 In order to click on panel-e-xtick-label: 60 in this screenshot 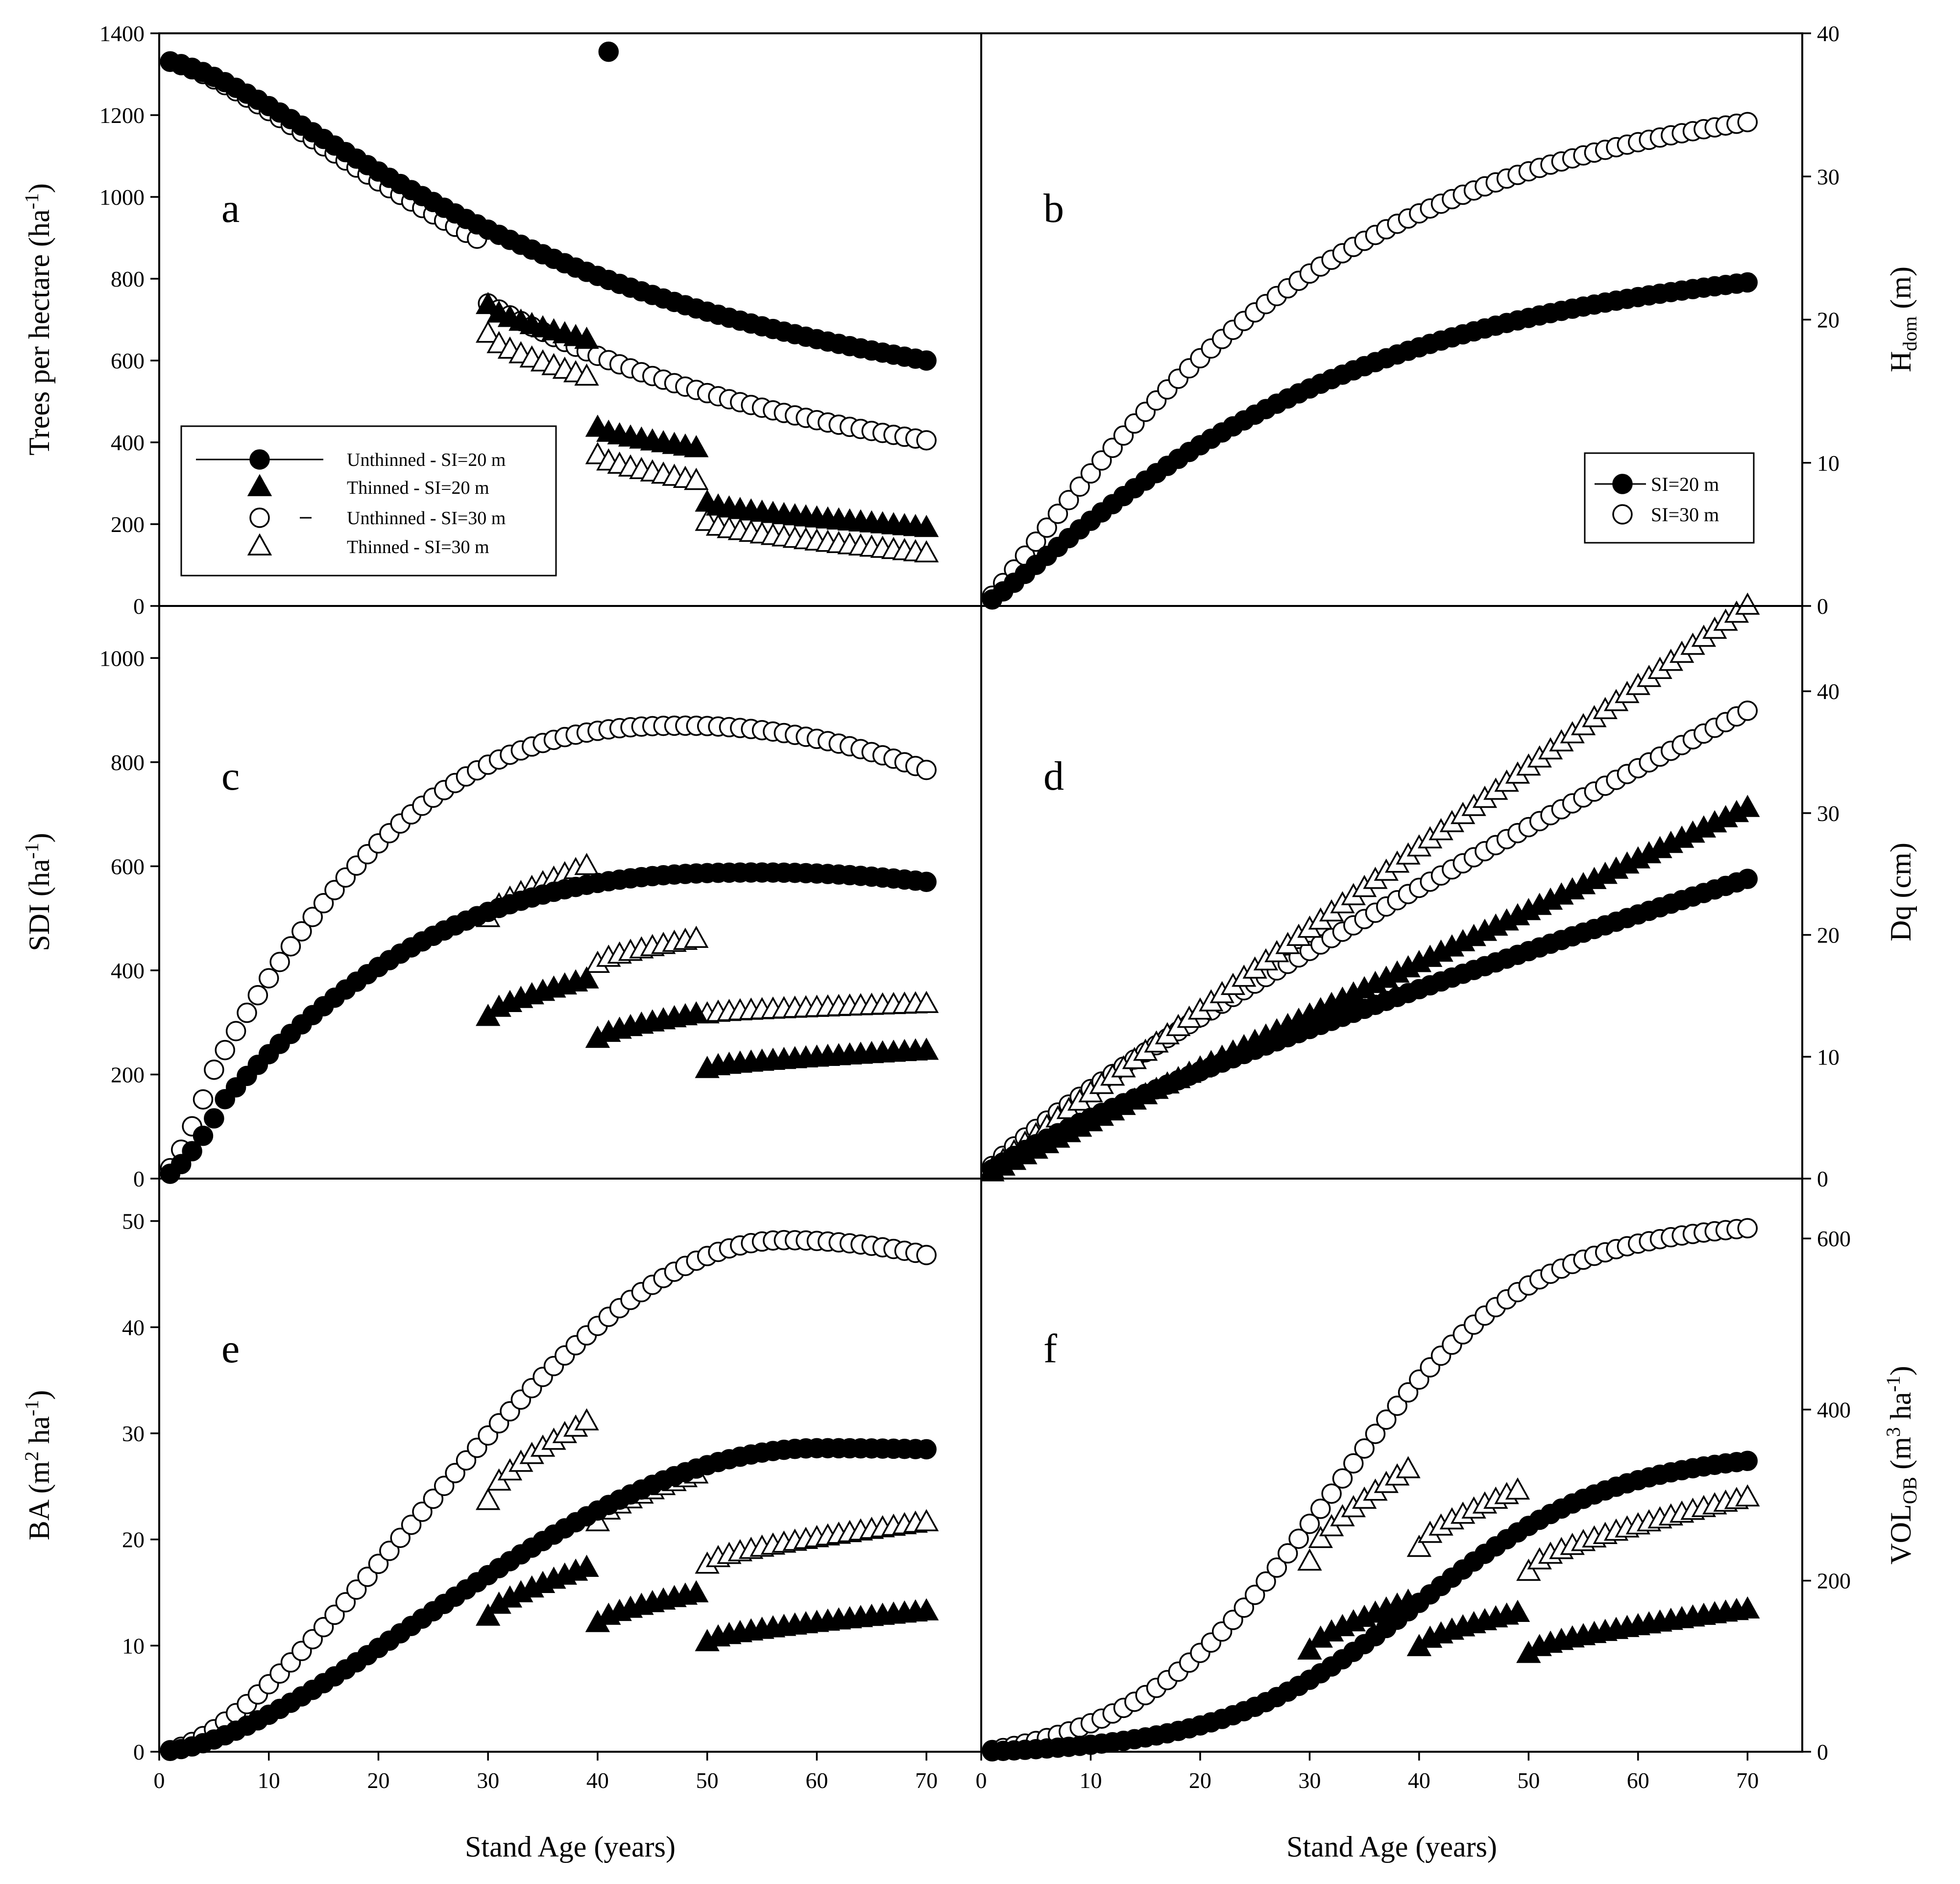, I will do `click(817, 1780)`.